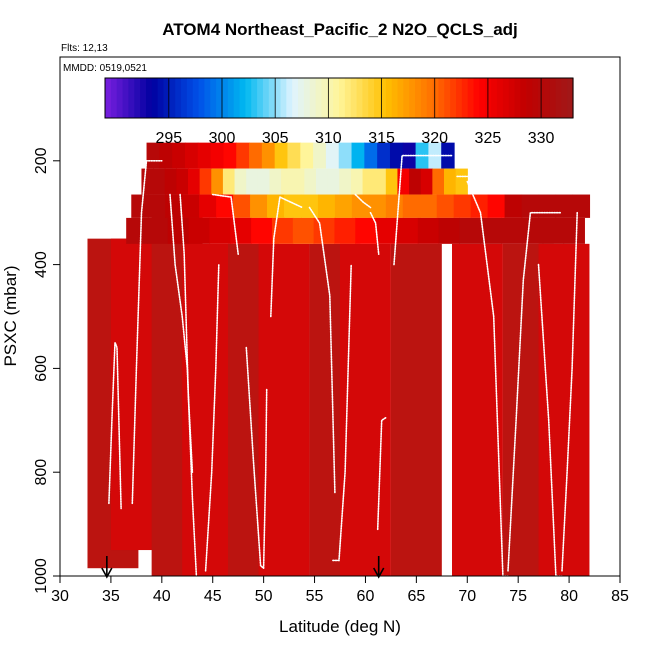 This screenshot has height=650, width=650. I want to click on colorbar-tick-label: 320, so click(434, 138).